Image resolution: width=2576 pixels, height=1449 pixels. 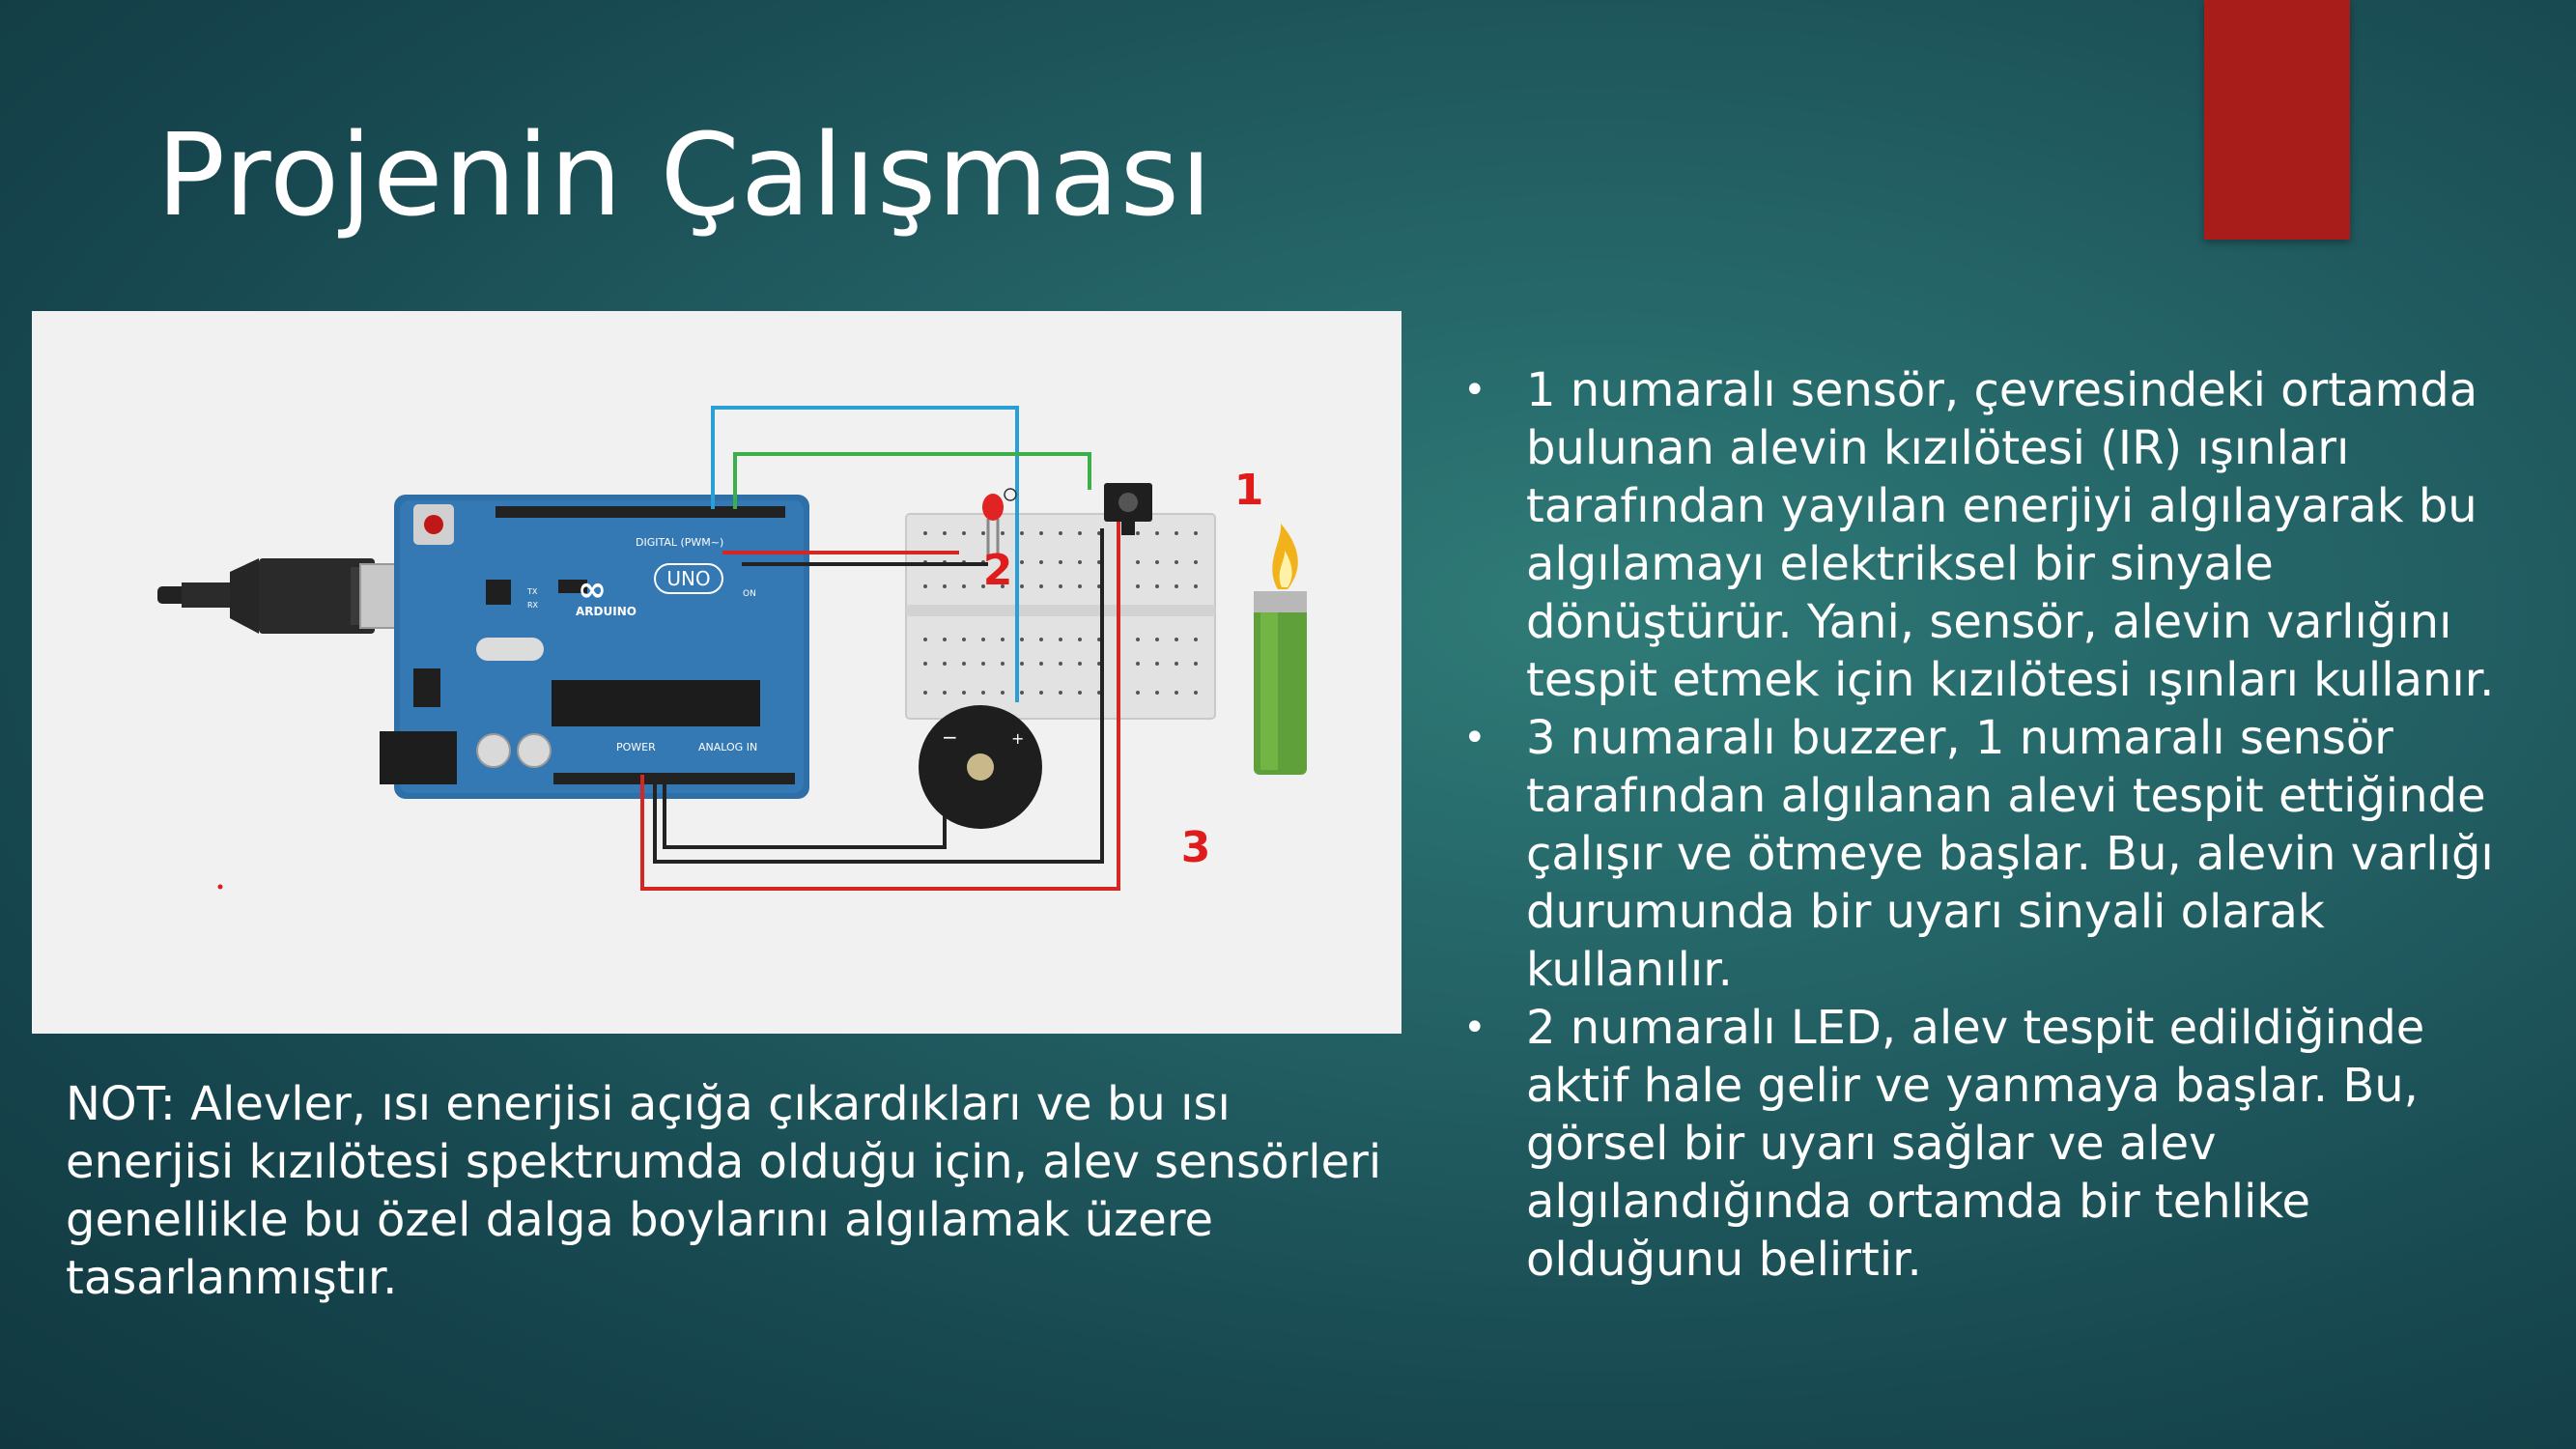 What do you see at coordinates (220, 887) in the screenshot?
I see `stray-dot` at bounding box center [220, 887].